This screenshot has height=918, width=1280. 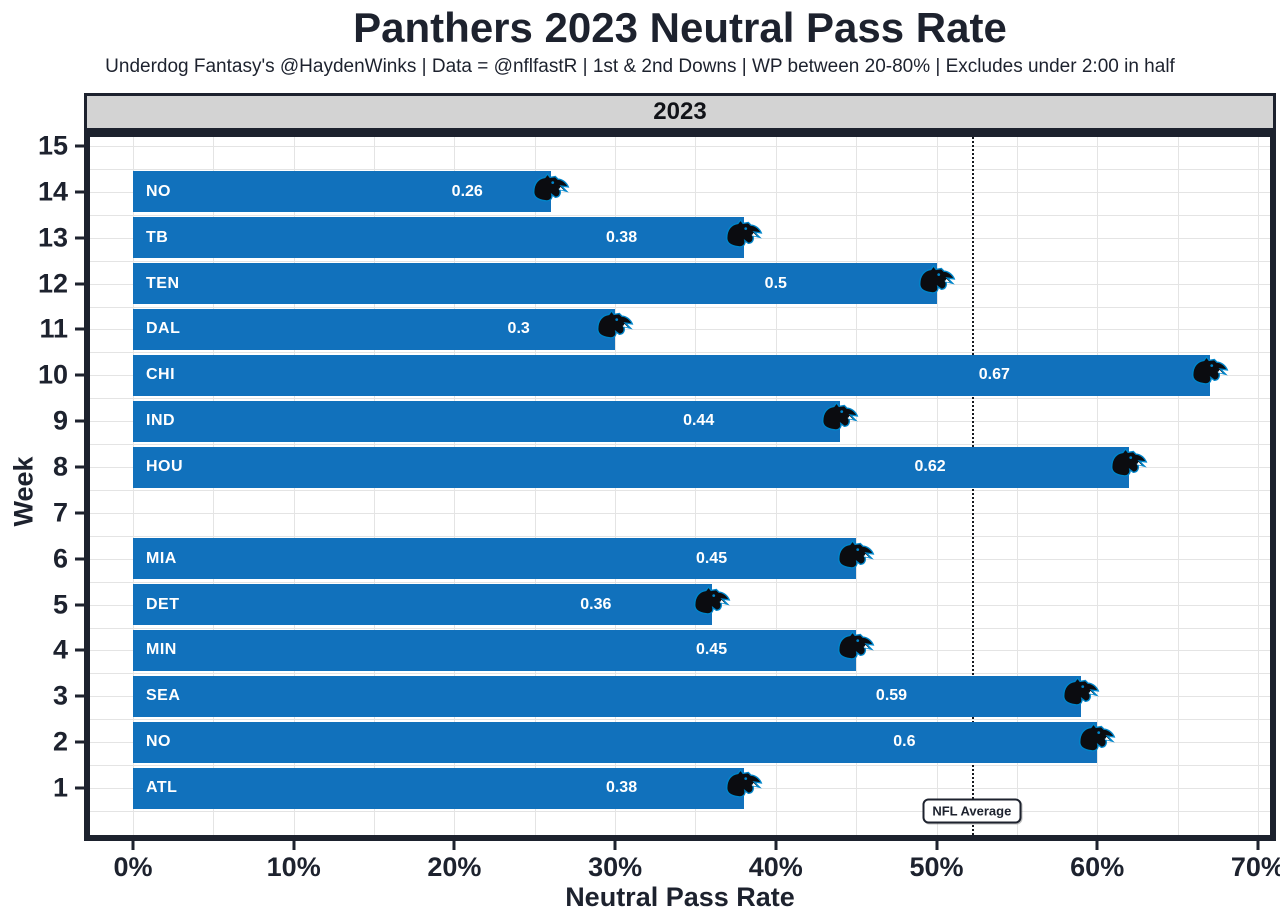 What do you see at coordinates (52, 237) in the screenshot?
I see `y-tick-label: 13` at bounding box center [52, 237].